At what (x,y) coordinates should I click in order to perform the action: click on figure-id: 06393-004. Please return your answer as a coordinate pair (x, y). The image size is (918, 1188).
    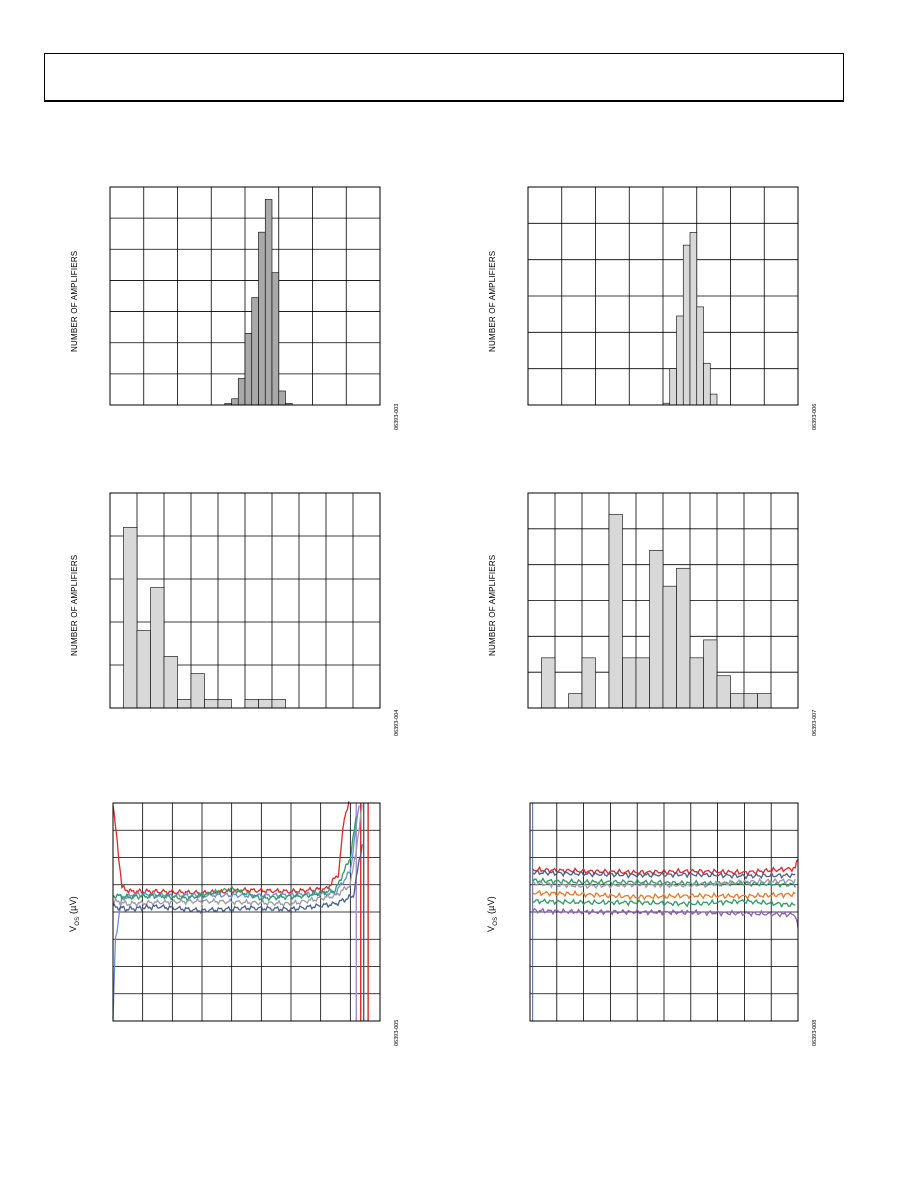
    Looking at the image, I should click on (397, 722).